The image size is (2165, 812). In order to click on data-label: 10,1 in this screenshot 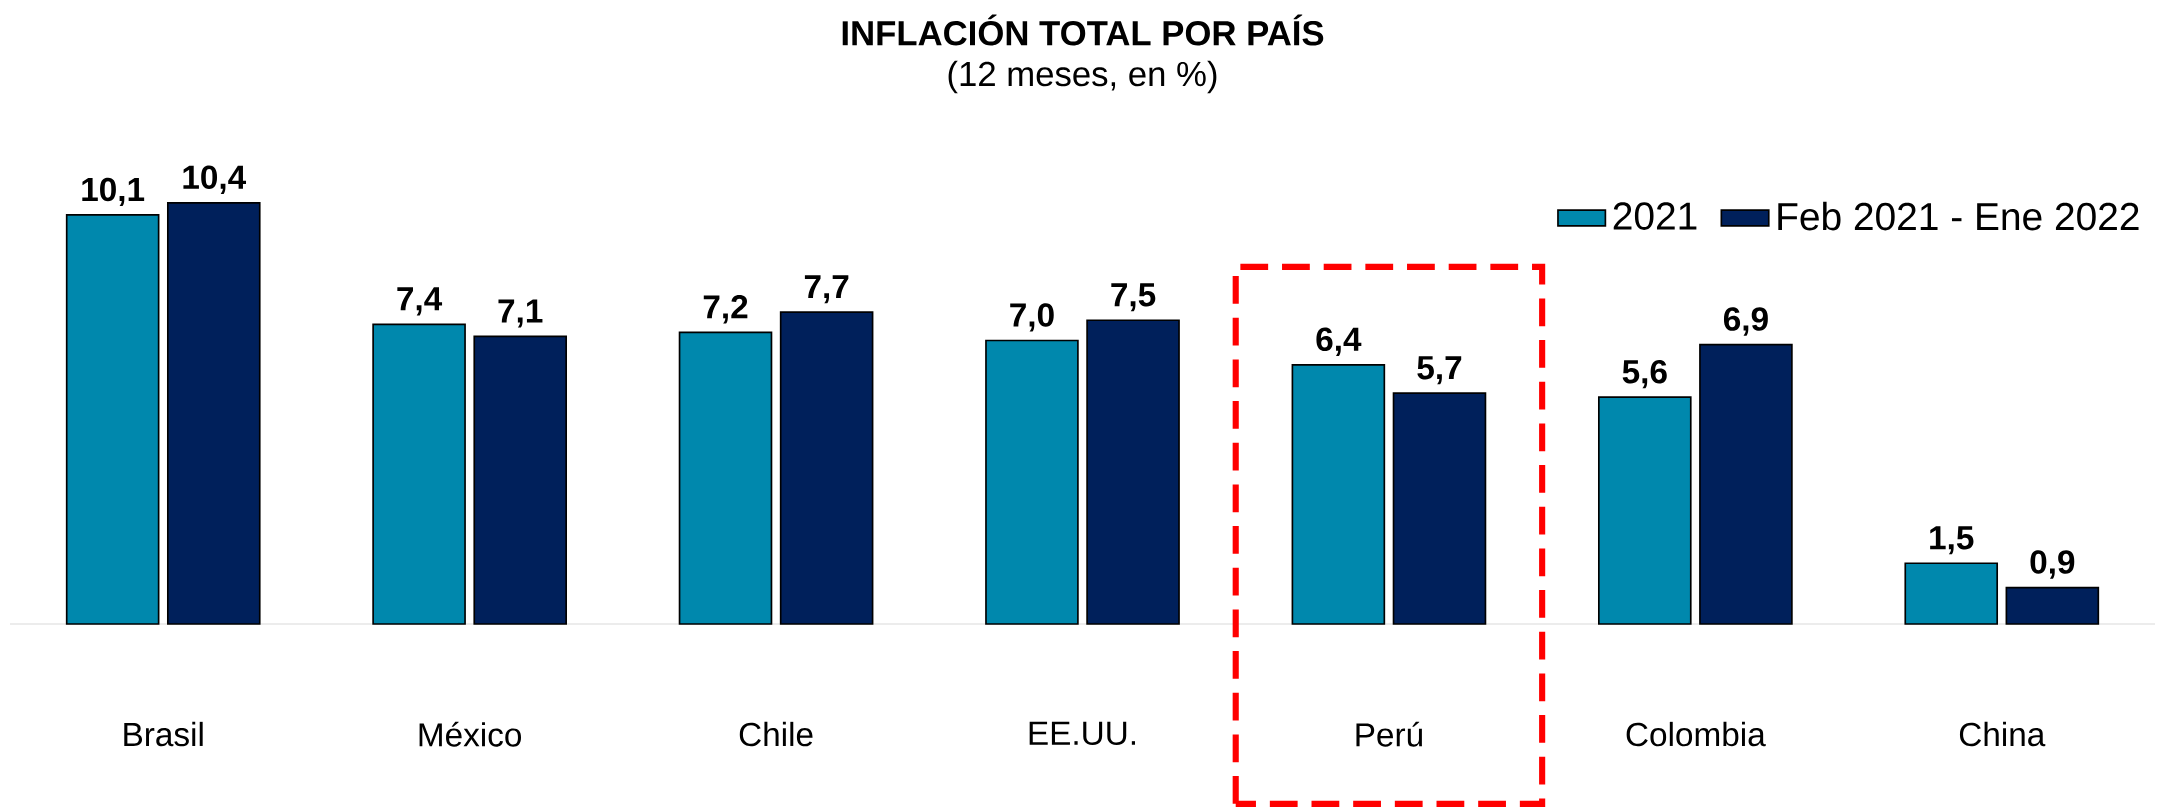, I will do `click(113, 192)`.